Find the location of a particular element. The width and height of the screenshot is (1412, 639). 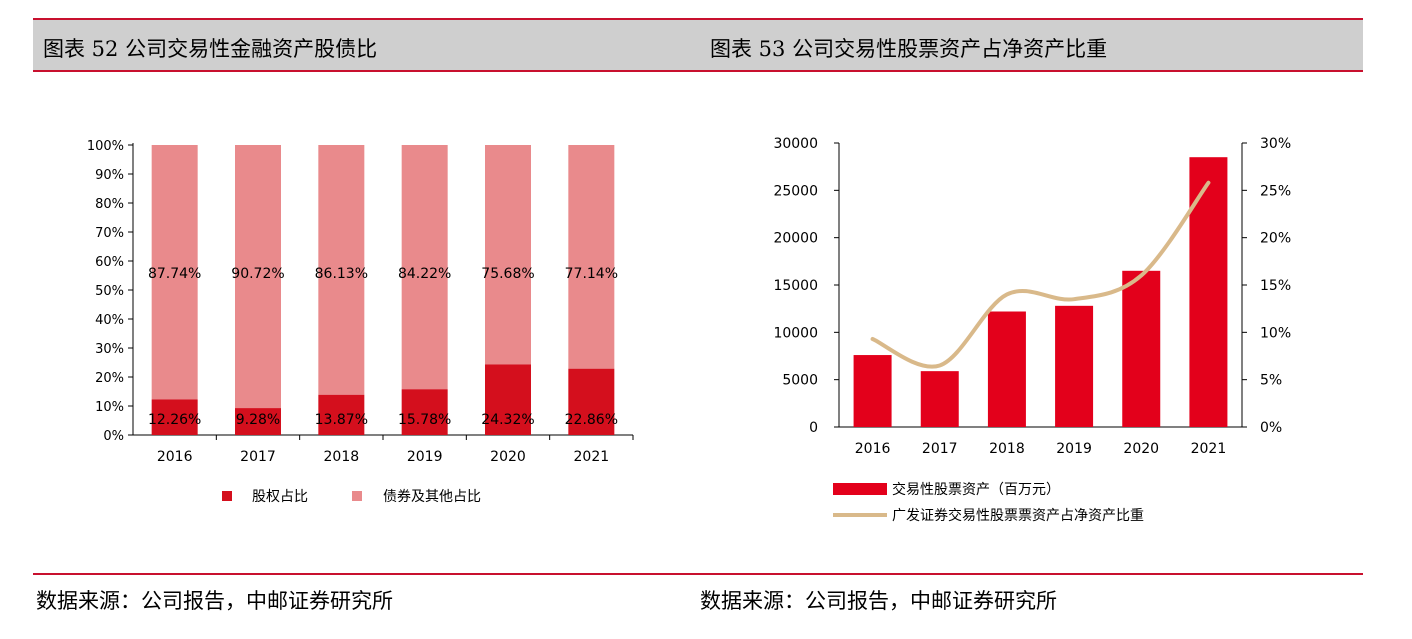

ratio-line is located at coordinates (1040, 274).